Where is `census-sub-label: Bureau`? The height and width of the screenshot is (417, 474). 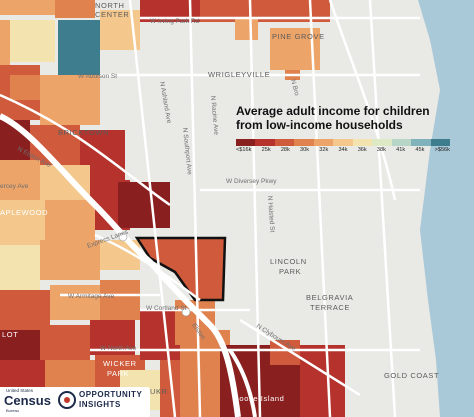 census-sub-label: Bureau is located at coordinates (12, 410).